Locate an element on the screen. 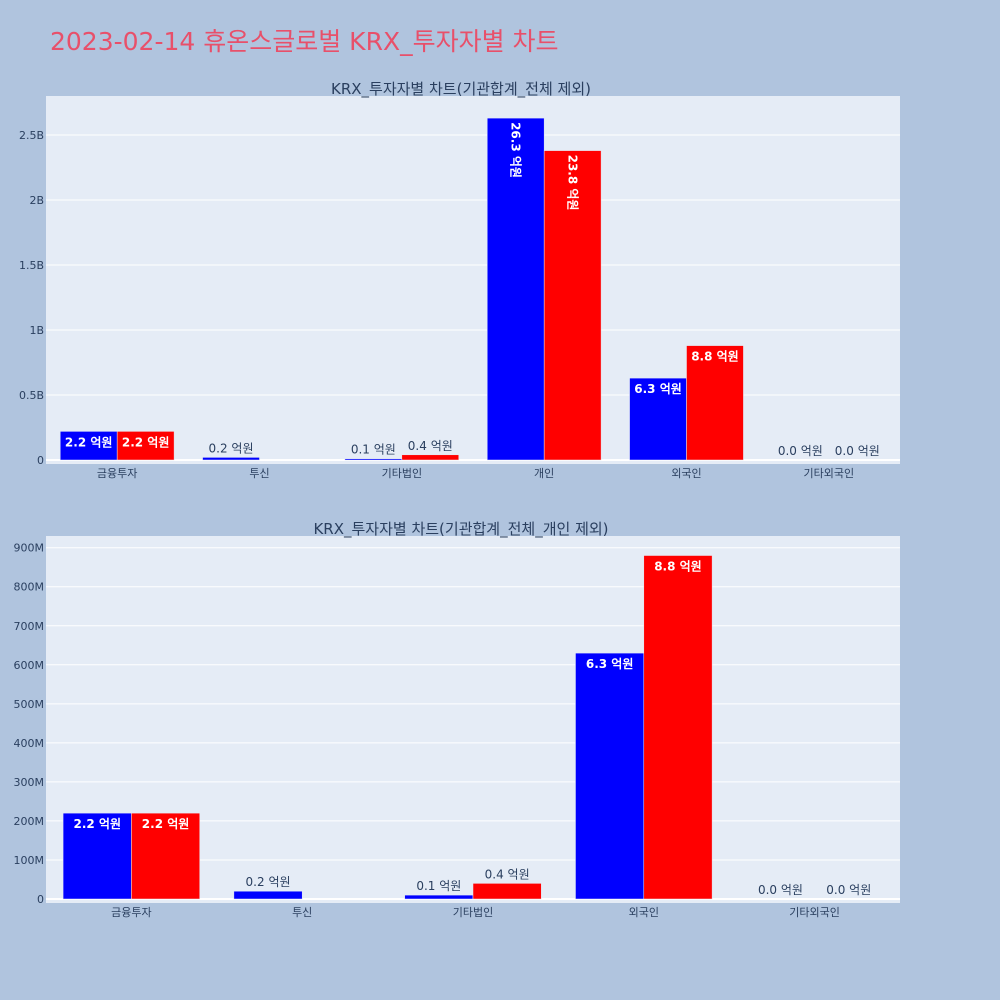 The image size is (1000, 1000). subplot-title: KRX_투자자별 차트(기관합계_전체 제외) is located at coordinates (461, 89).